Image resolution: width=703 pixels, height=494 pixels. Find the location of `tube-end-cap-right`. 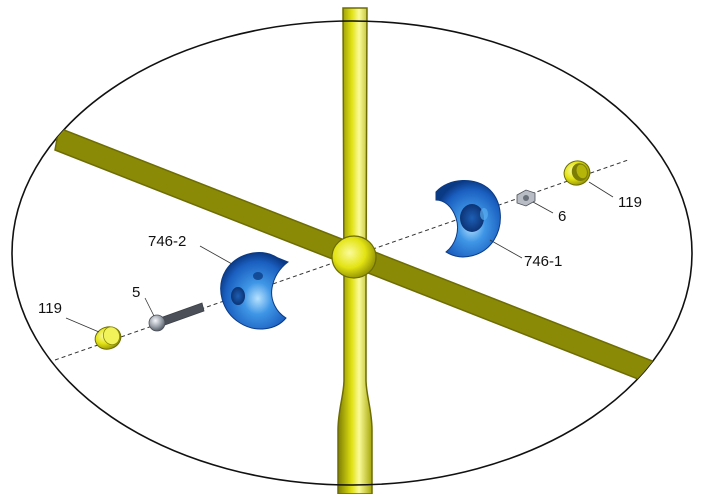

tube-end-cap-right is located at coordinates (577, 173).